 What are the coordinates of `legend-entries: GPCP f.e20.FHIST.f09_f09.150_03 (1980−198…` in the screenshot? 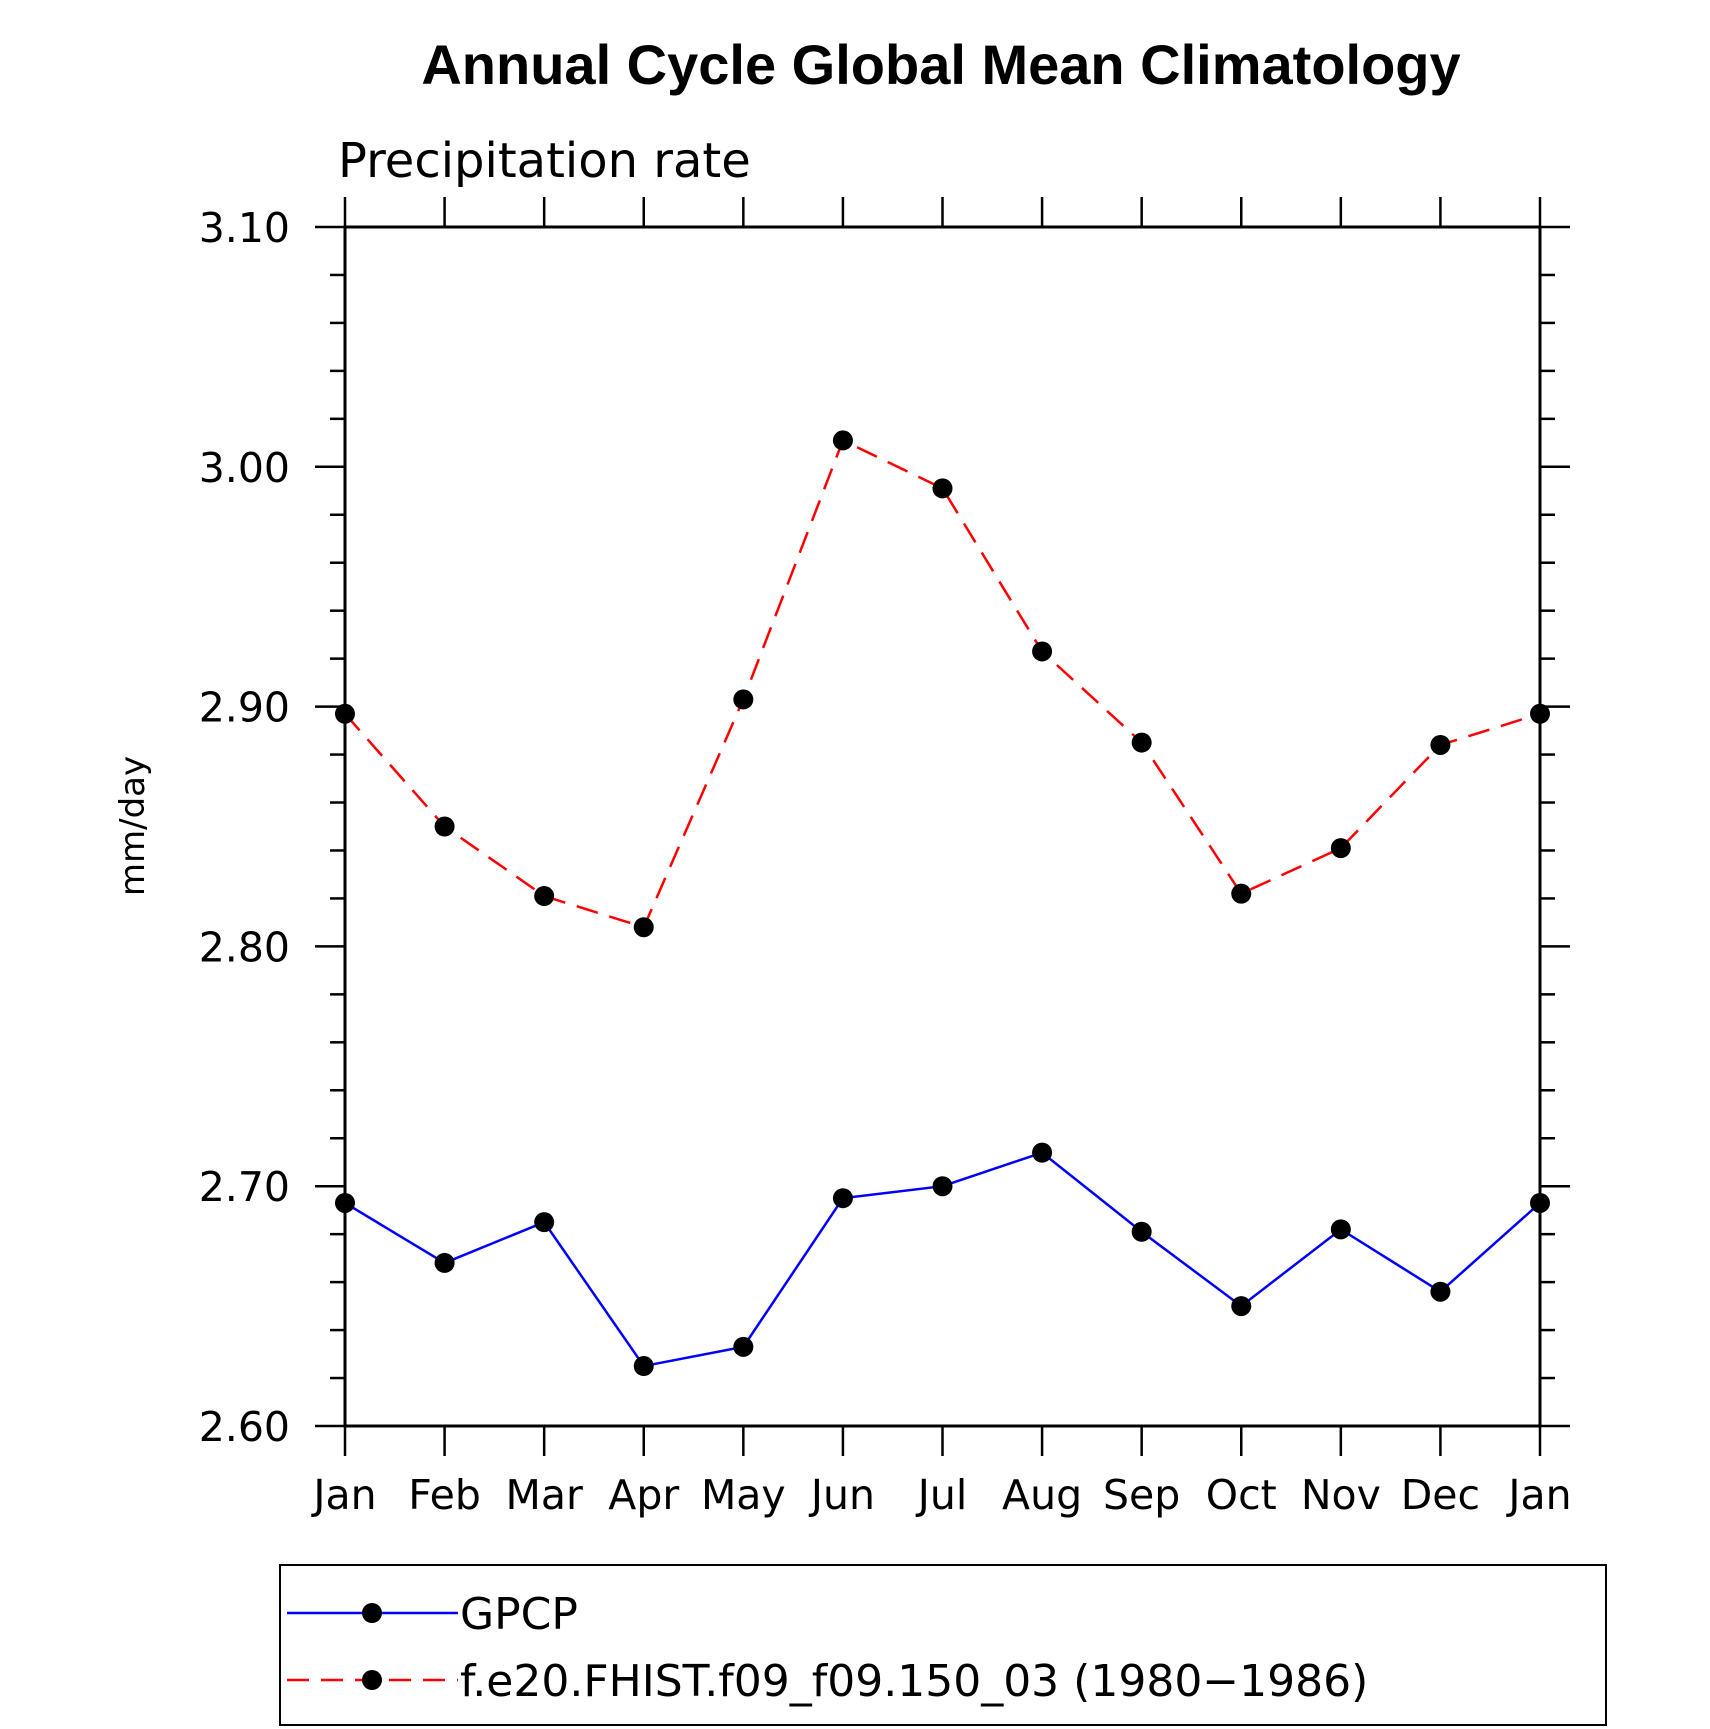 It's located at (827, 1648).